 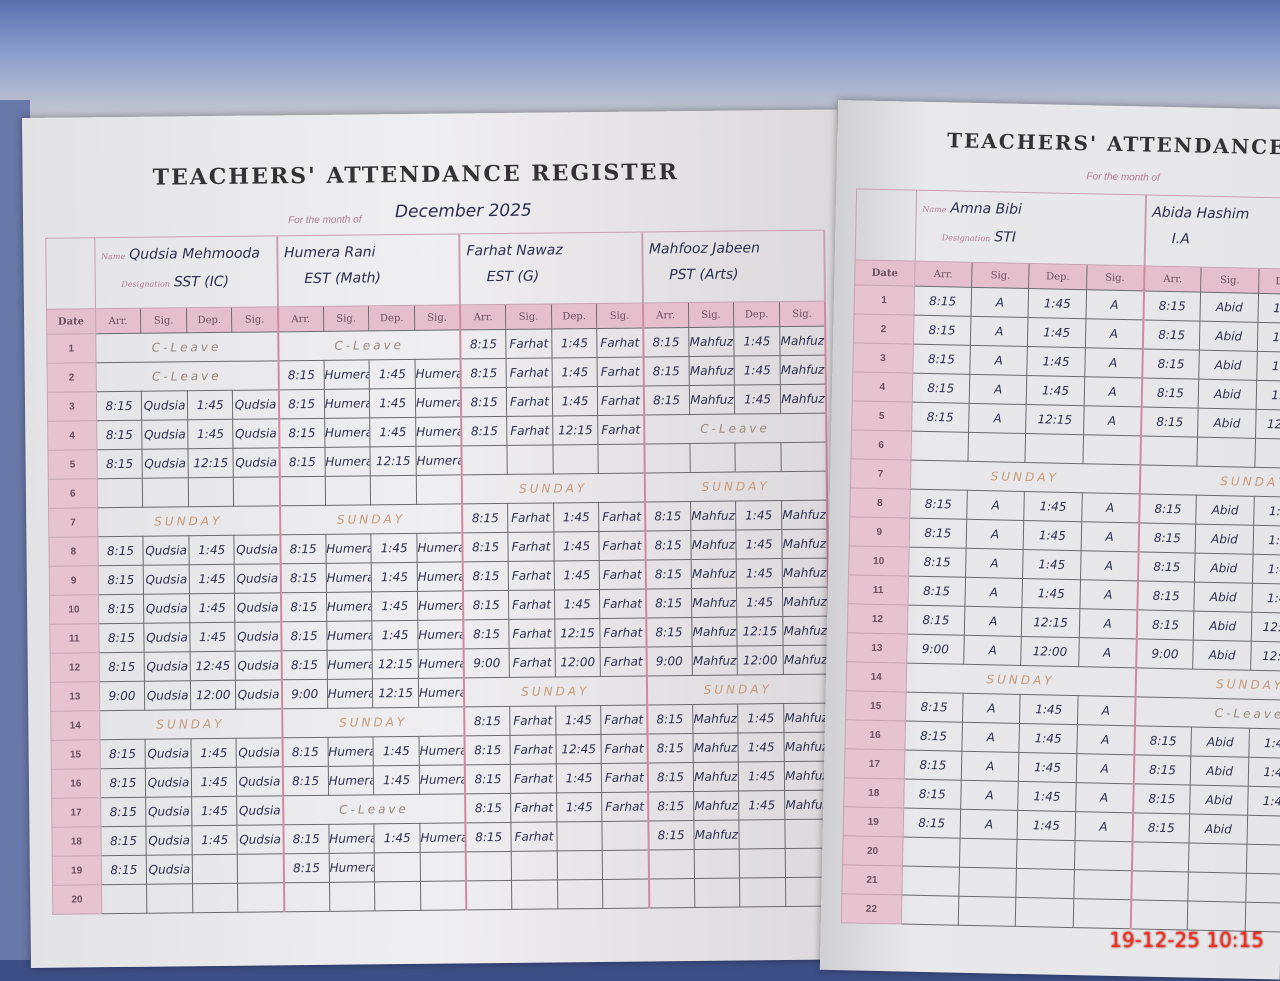 I want to click on corner-cell, so click(x=70, y=273).